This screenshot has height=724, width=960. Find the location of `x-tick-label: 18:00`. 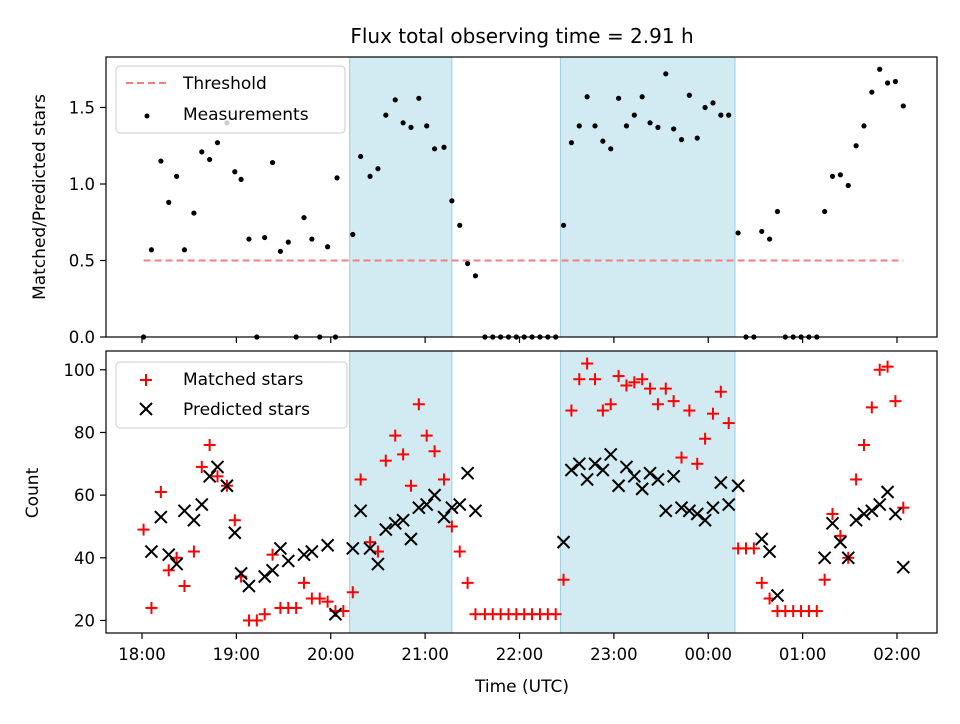

x-tick-label: 18:00 is located at coordinates (142, 654).